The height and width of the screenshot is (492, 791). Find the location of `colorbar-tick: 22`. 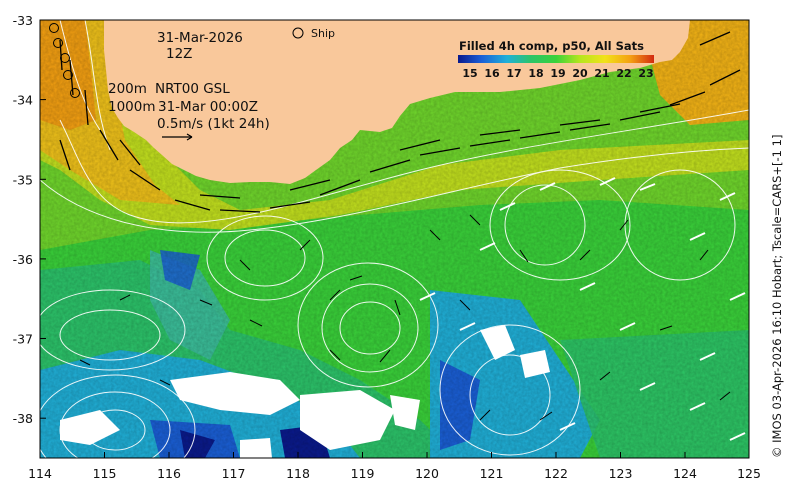

colorbar-tick: 22 is located at coordinates (623, 73).